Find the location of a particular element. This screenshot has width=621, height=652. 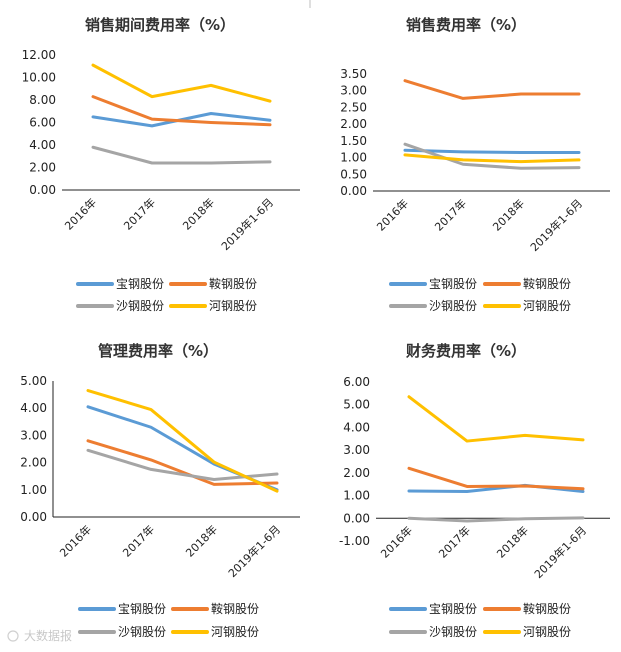

chart-title: 销售费用率（%） is located at coordinates (466, 25).